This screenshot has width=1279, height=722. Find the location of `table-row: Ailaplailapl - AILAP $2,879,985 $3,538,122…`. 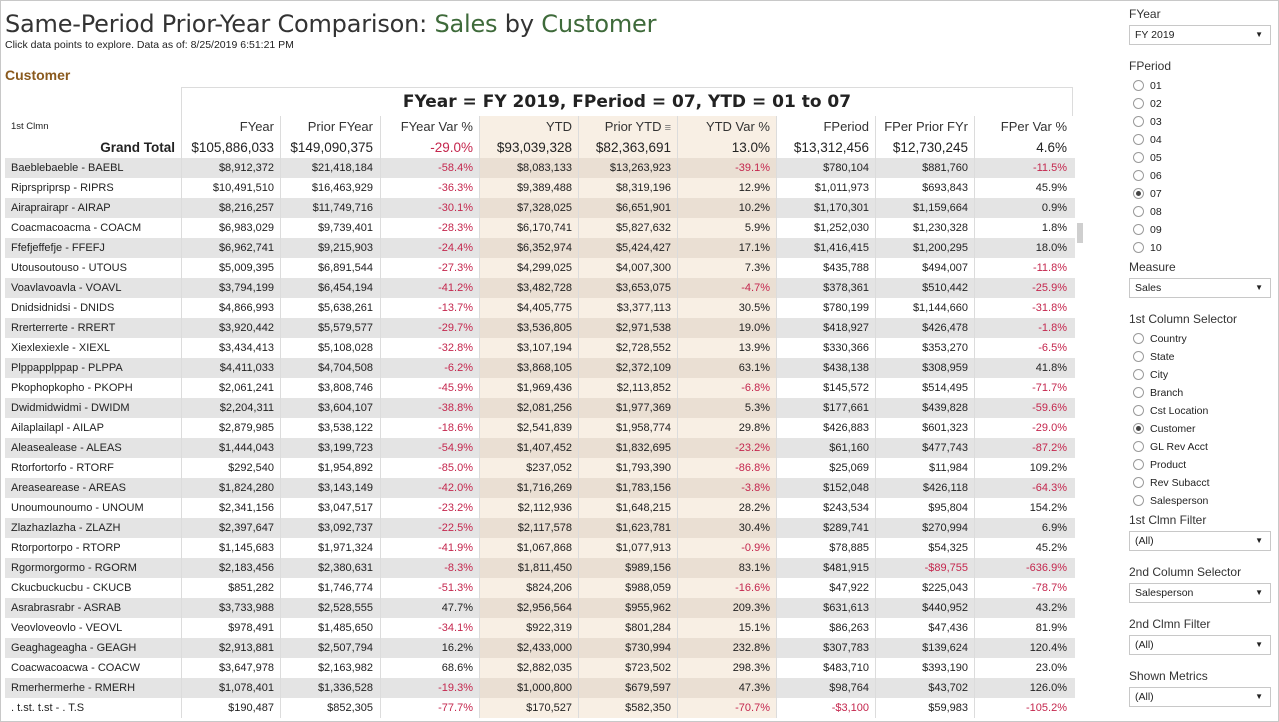

table-row: Ailaplailapl - AILAP $2,879,985 $3,538,122… is located at coordinates (540, 428).